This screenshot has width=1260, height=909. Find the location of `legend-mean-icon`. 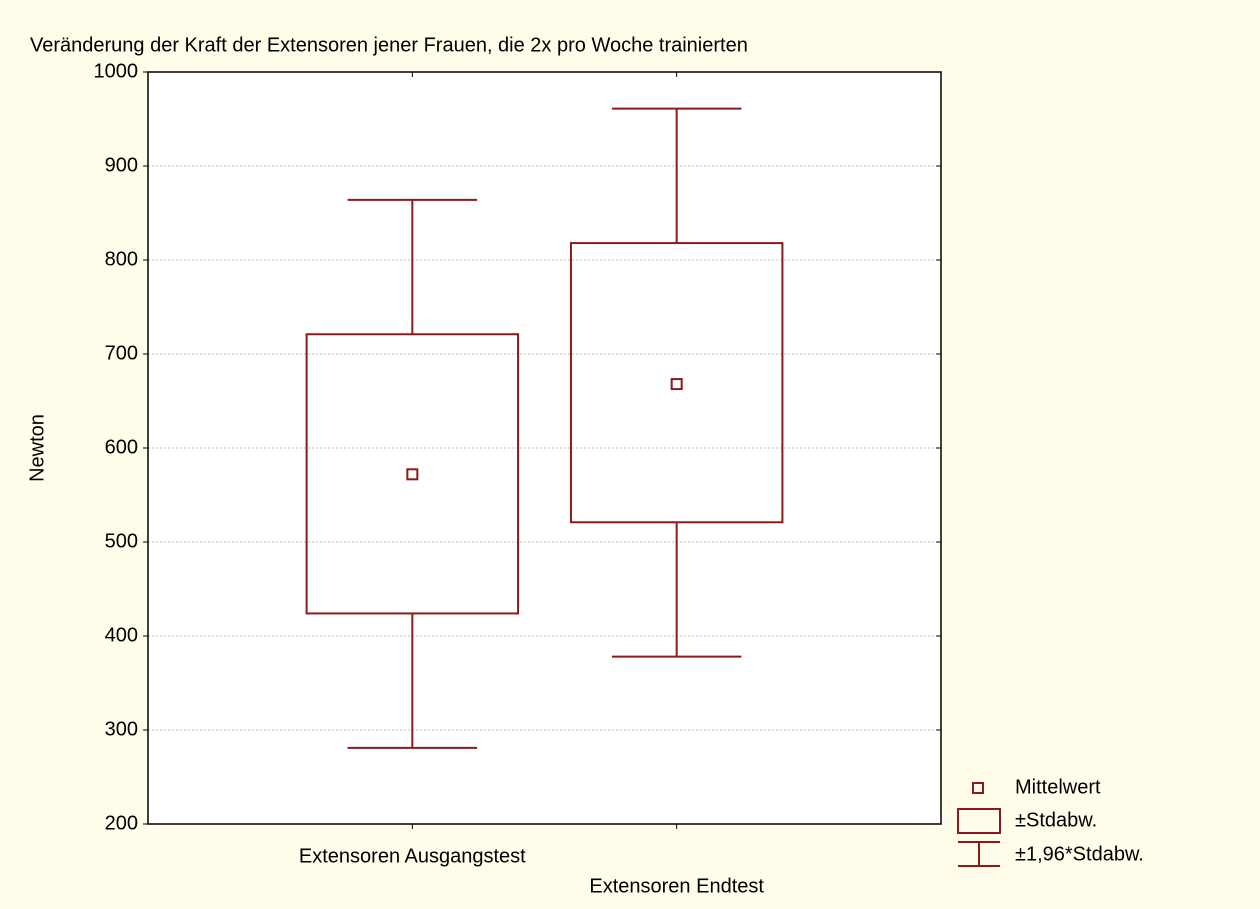

legend-mean-icon is located at coordinates (978, 788).